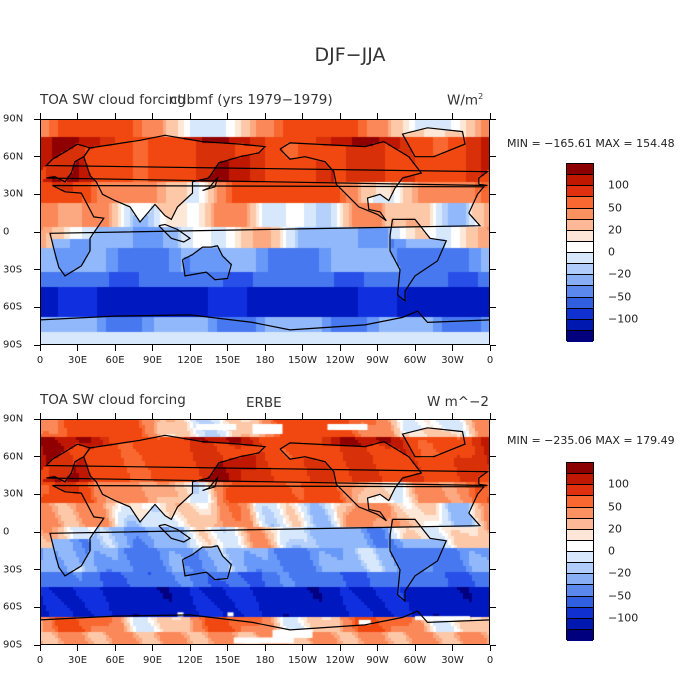 The height and width of the screenshot is (700, 700). I want to click on panel1-units-sup: 2, so click(481, 96).